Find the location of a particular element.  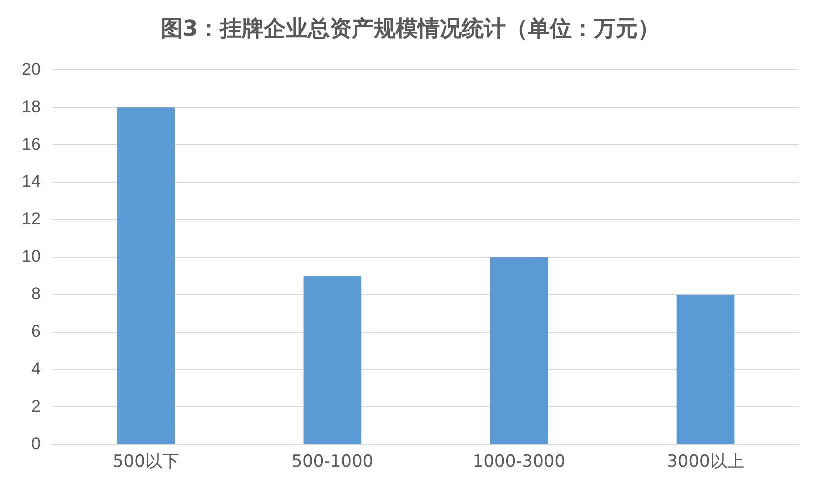

x-tick-label: 500以下 is located at coordinates (146, 462).